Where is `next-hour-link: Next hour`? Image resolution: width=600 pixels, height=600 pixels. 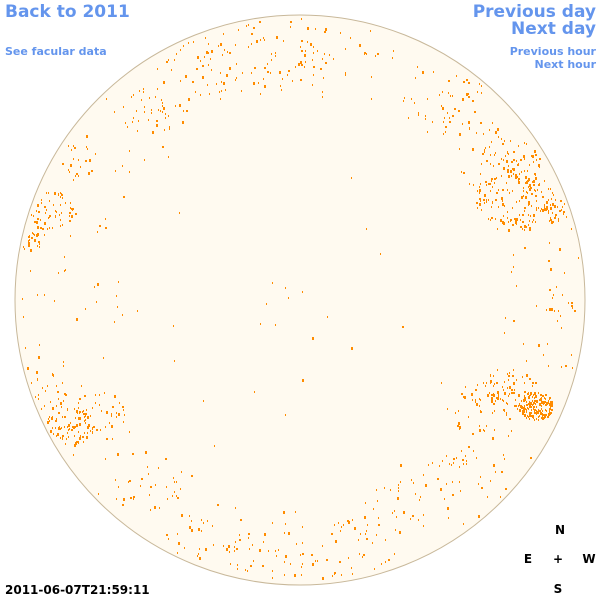 next-hour-link: Next hour is located at coordinates (565, 64).